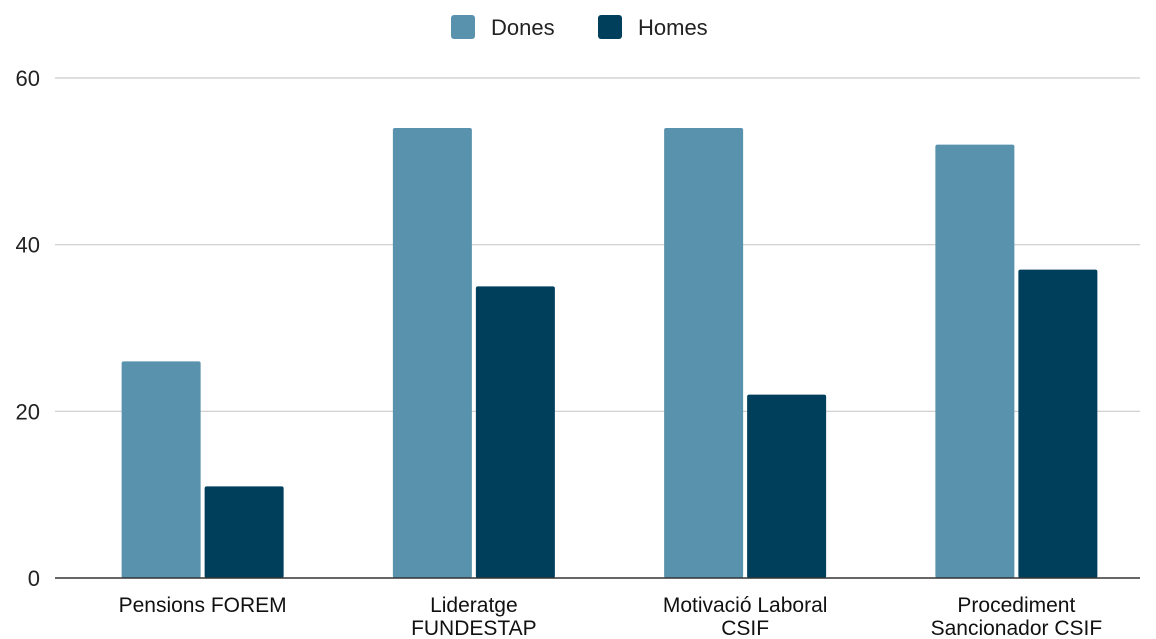  I want to click on y-tick-label: 20, so click(28, 411).